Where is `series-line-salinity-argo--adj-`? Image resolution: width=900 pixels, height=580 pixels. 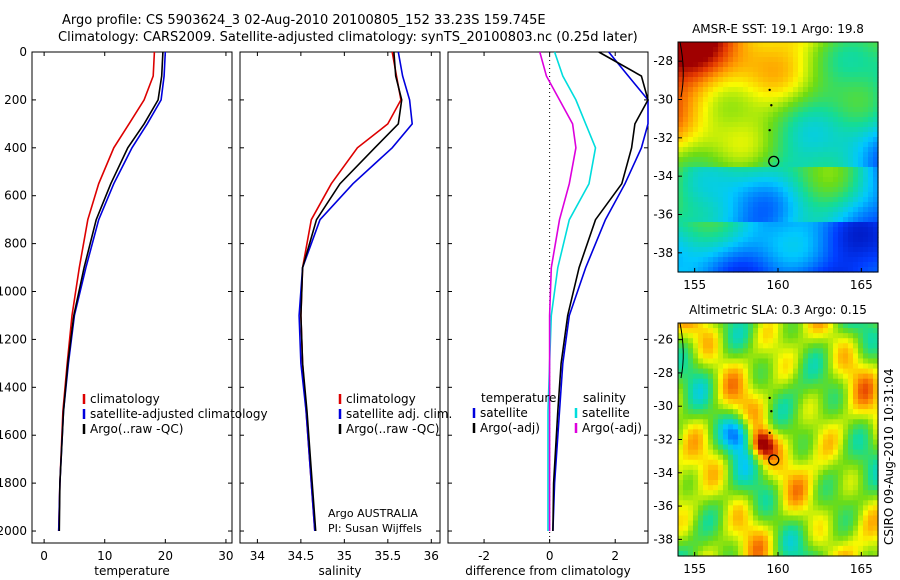 series-line-salinity-argo--adj- is located at coordinates (558, 291).